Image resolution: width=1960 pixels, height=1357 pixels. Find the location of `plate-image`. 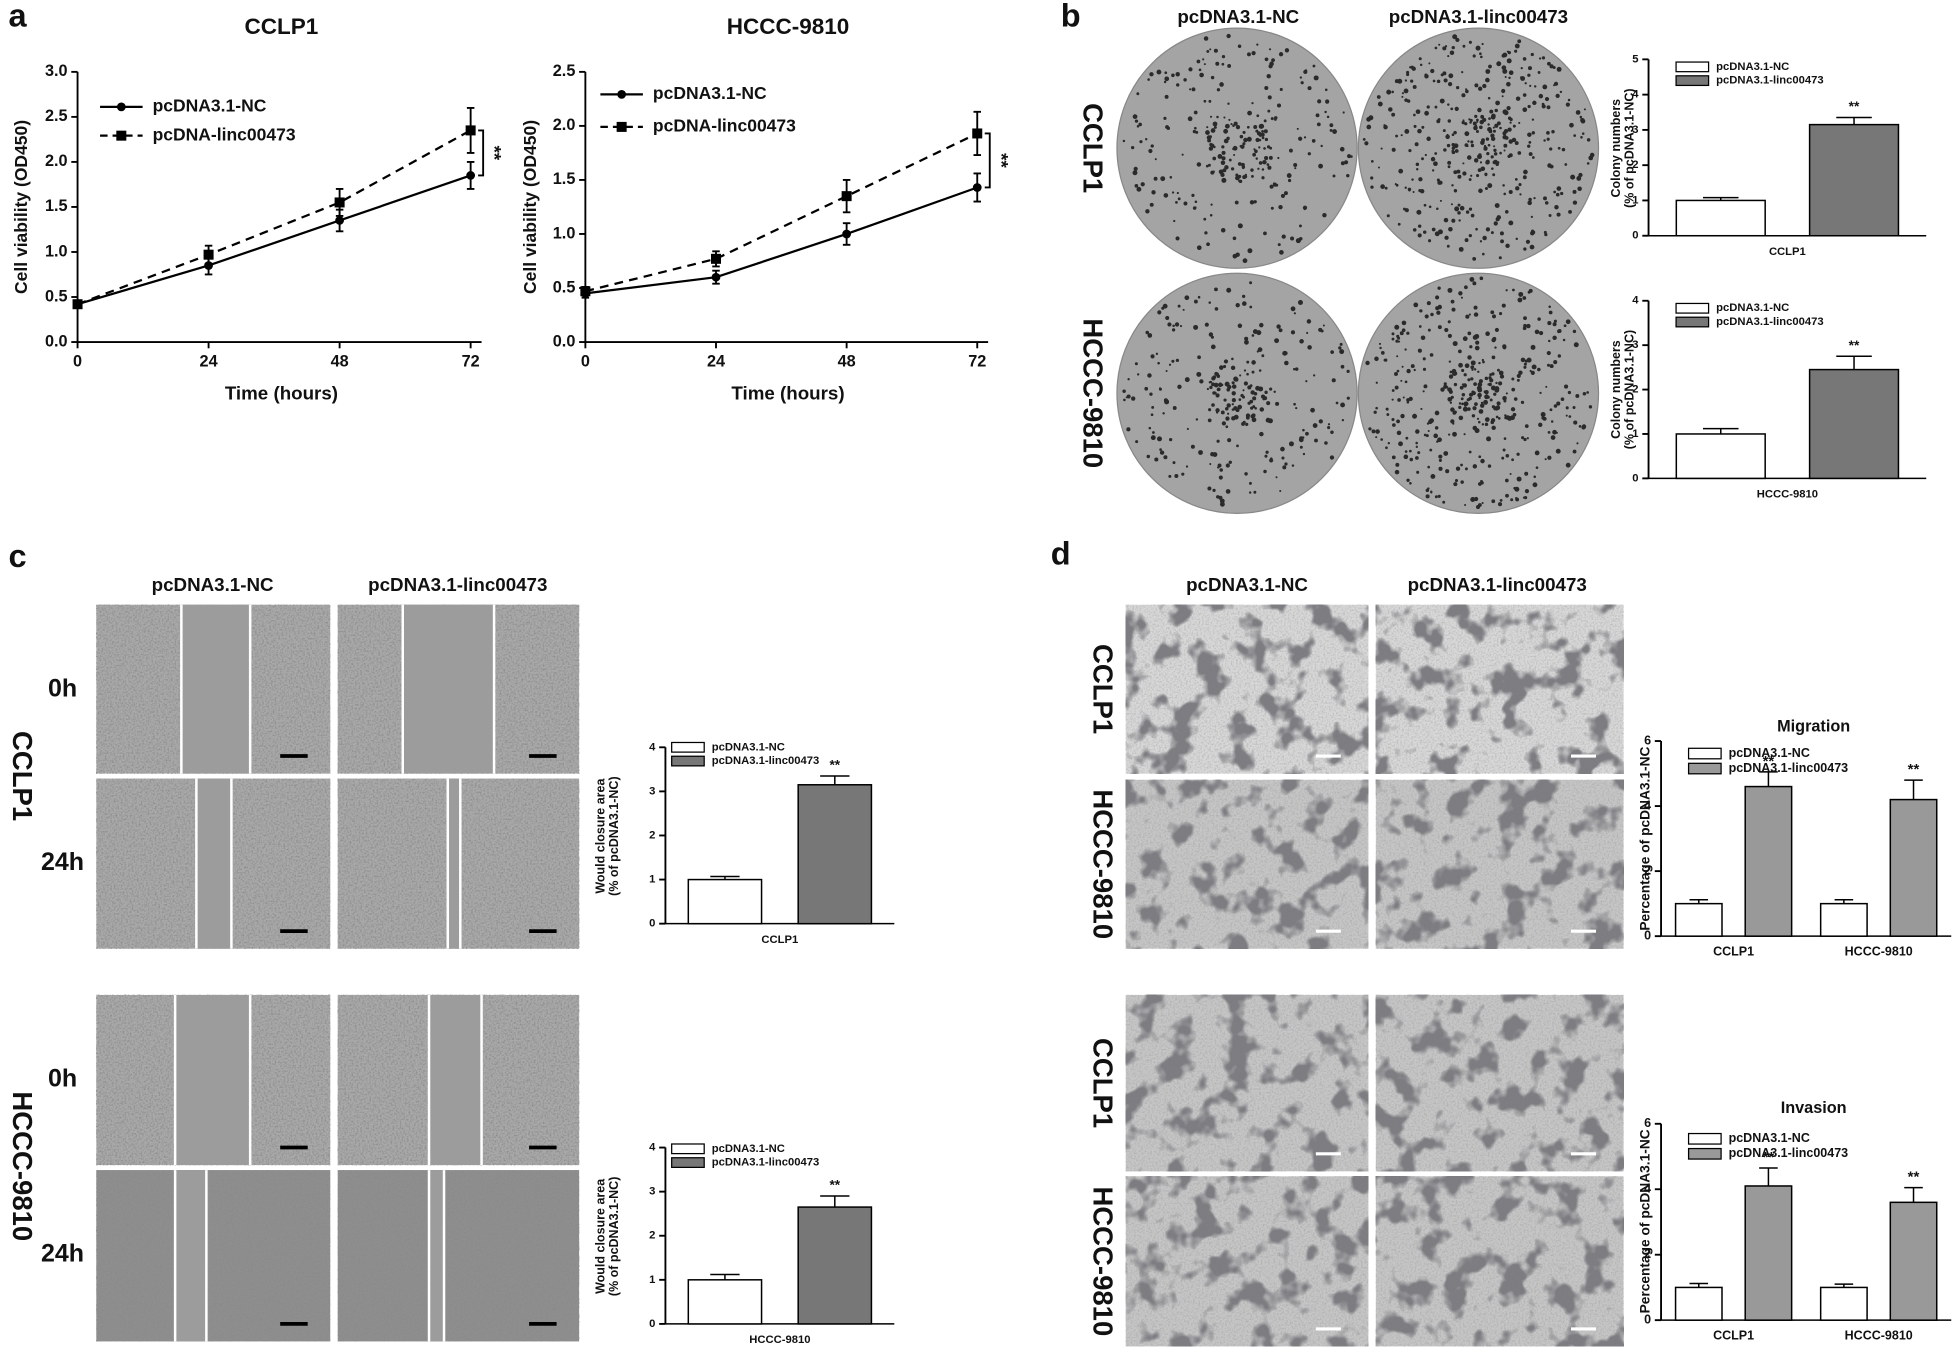

plate-image is located at coordinates (1478, 148).